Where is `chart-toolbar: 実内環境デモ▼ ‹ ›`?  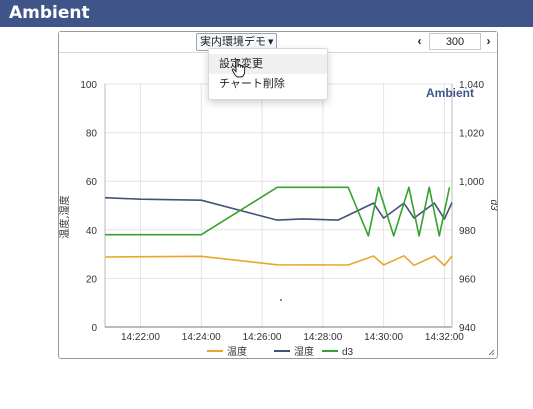
chart-toolbar: 実内環境デモ▼ ‹ › is located at coordinates (278, 42).